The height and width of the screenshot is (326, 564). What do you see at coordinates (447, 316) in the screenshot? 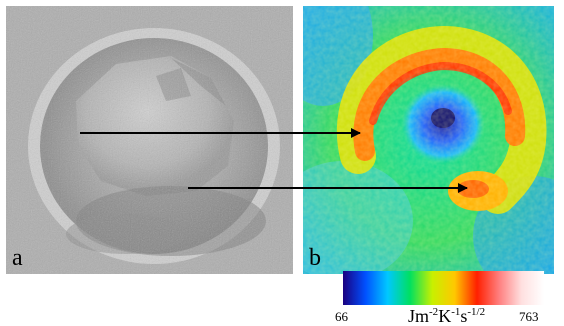
I see `colorbar-unit-label: Jm-2K-1s-1/2` at bounding box center [447, 316].